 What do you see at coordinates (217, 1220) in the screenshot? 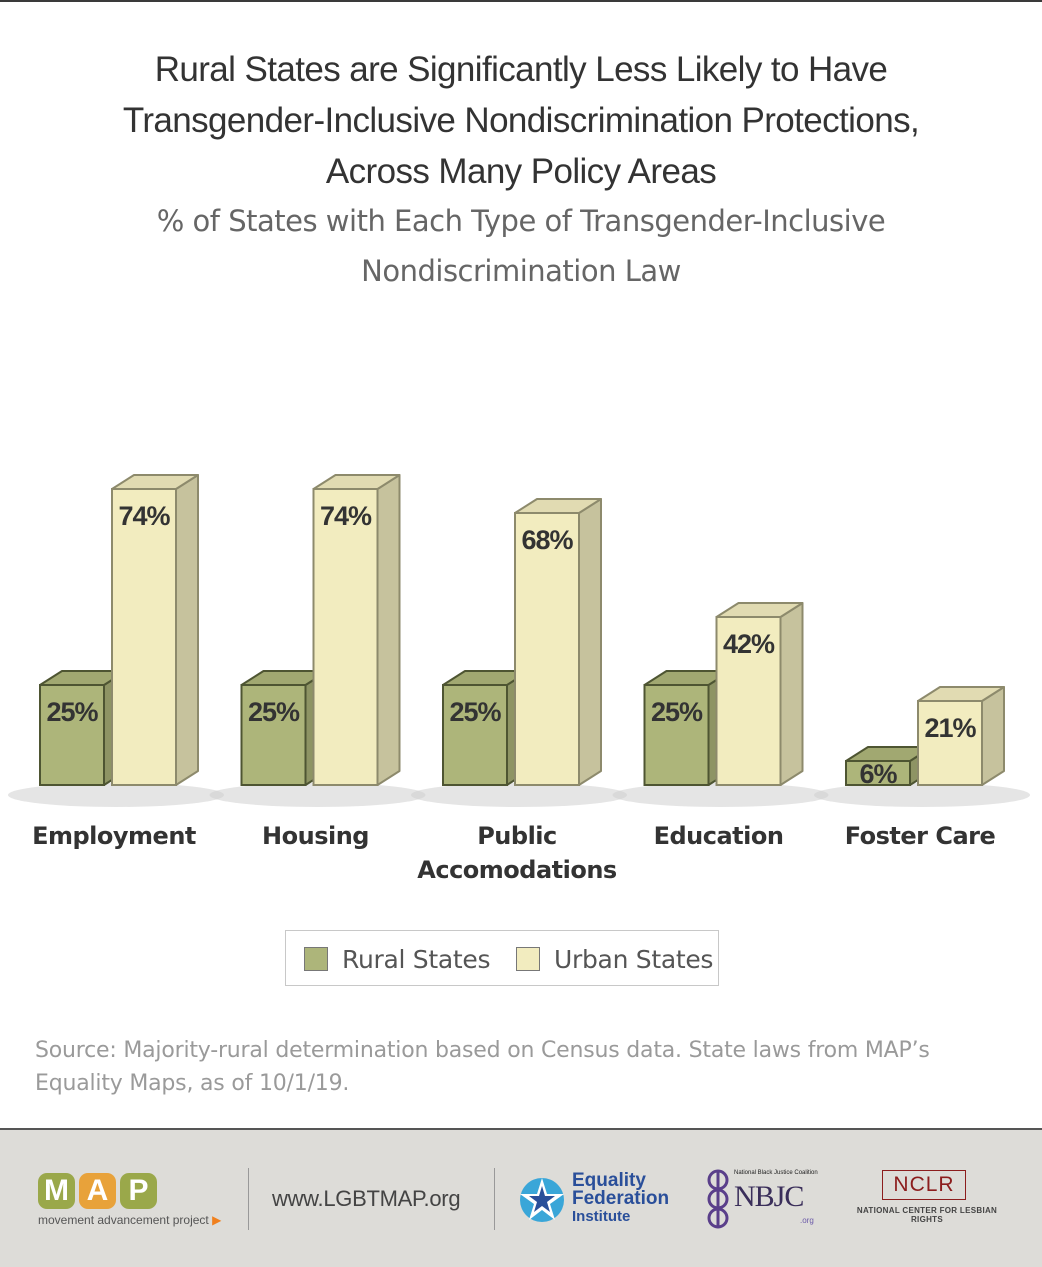
I see `play-triangle-icon: ▶` at bounding box center [217, 1220].